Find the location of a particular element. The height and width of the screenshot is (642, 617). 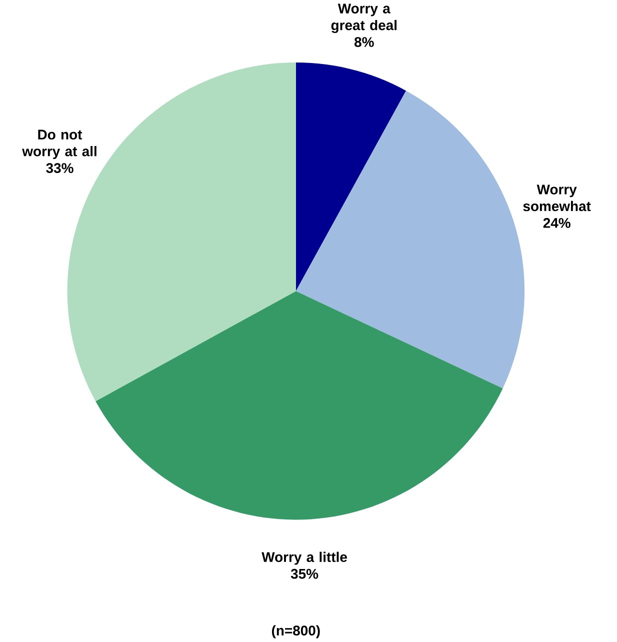

slice-label: Worry a great deal is located at coordinates (364, 19).